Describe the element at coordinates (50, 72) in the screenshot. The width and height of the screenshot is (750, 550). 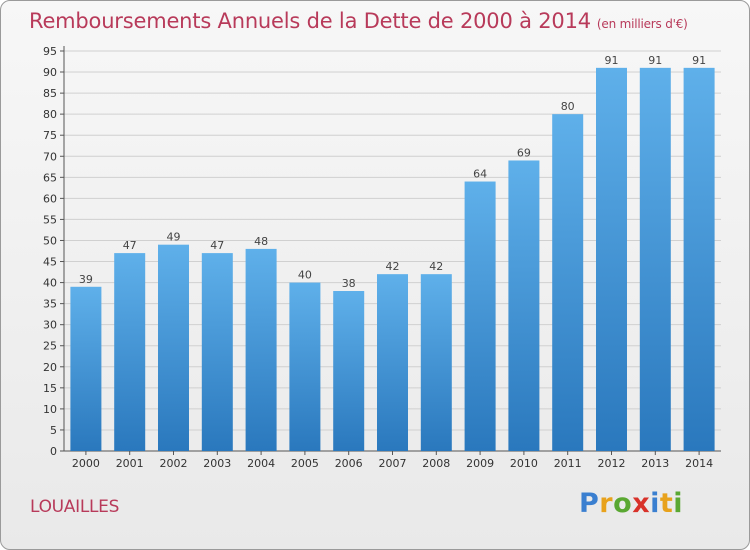
I see `y-tick-label: 90` at that location.